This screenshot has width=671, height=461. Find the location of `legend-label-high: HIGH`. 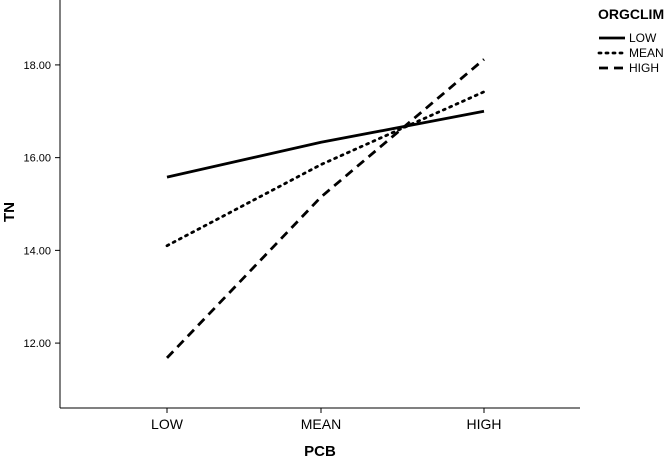

legend-label-high: HIGH is located at coordinates (644, 68).